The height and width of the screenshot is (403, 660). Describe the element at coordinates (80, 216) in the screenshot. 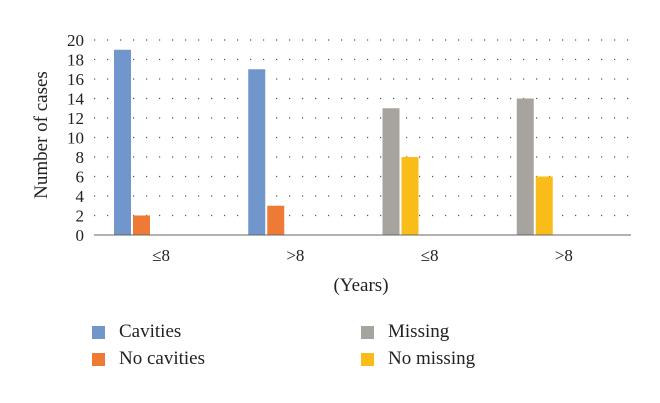

I see `y-tick-label: 2` at that location.